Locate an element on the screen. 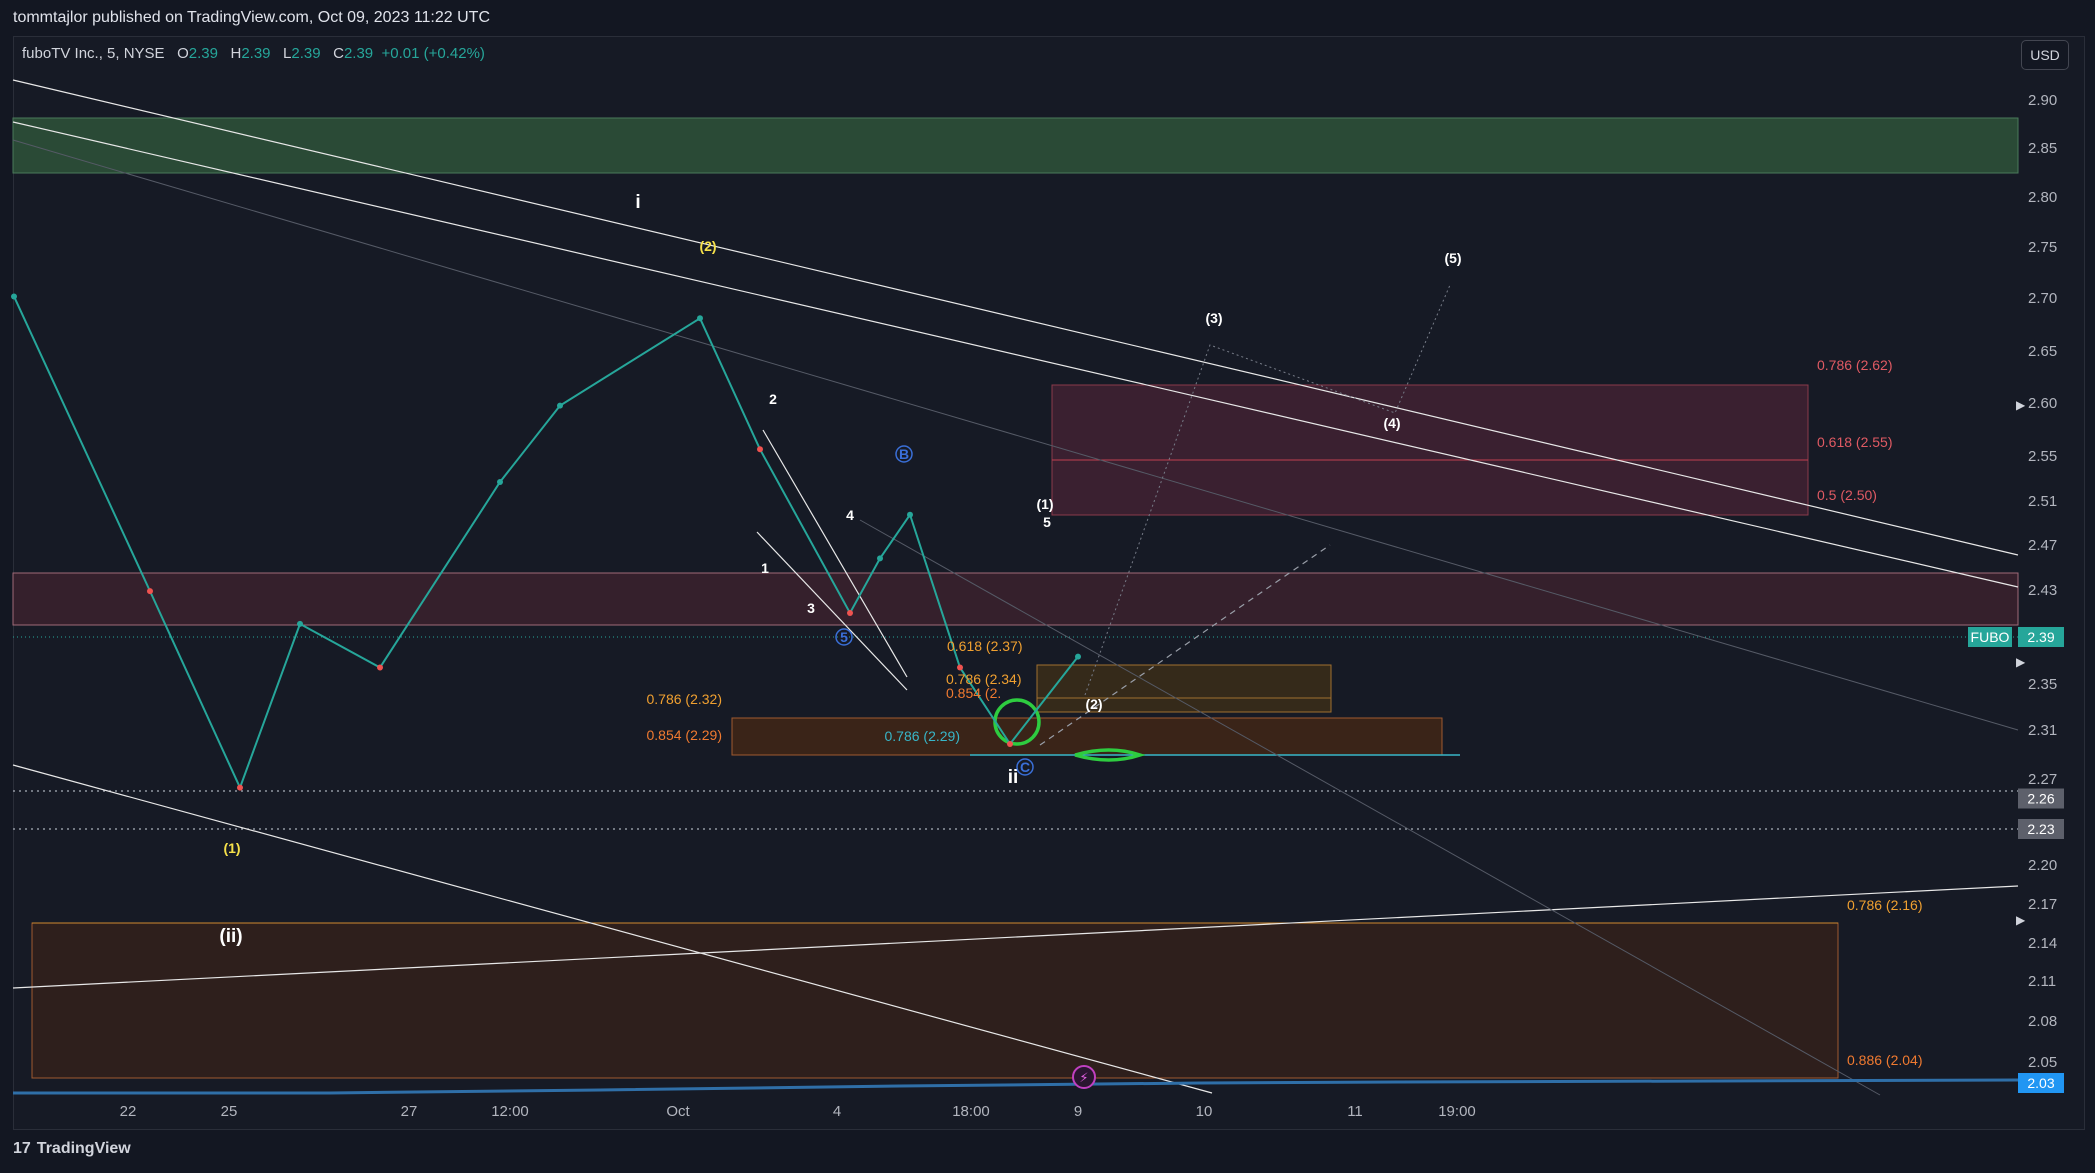 The image size is (2095, 1173). x-tick-label: 18:00 is located at coordinates (971, 1111).